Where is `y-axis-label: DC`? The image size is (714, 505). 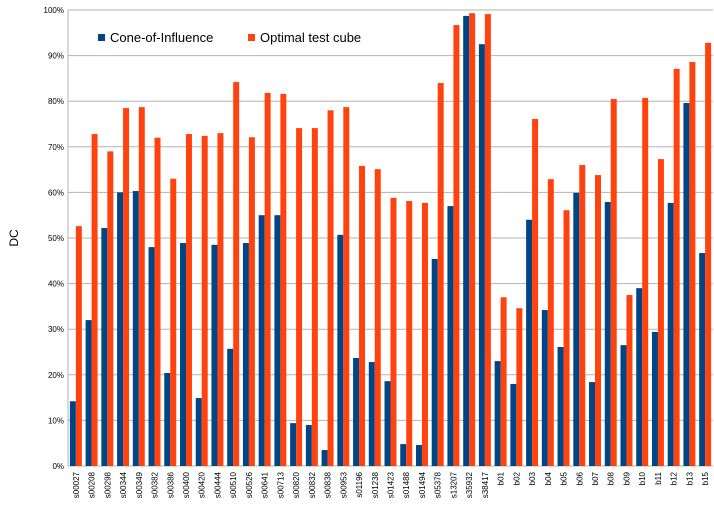
y-axis-label: DC is located at coordinates (14, 238).